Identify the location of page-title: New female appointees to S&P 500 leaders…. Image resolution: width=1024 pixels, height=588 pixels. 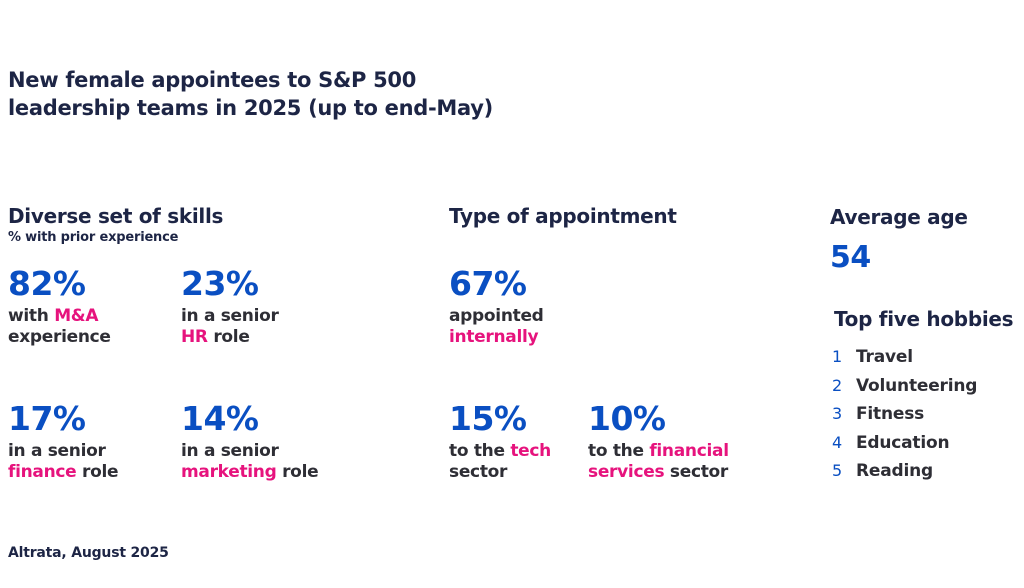
(250, 94).